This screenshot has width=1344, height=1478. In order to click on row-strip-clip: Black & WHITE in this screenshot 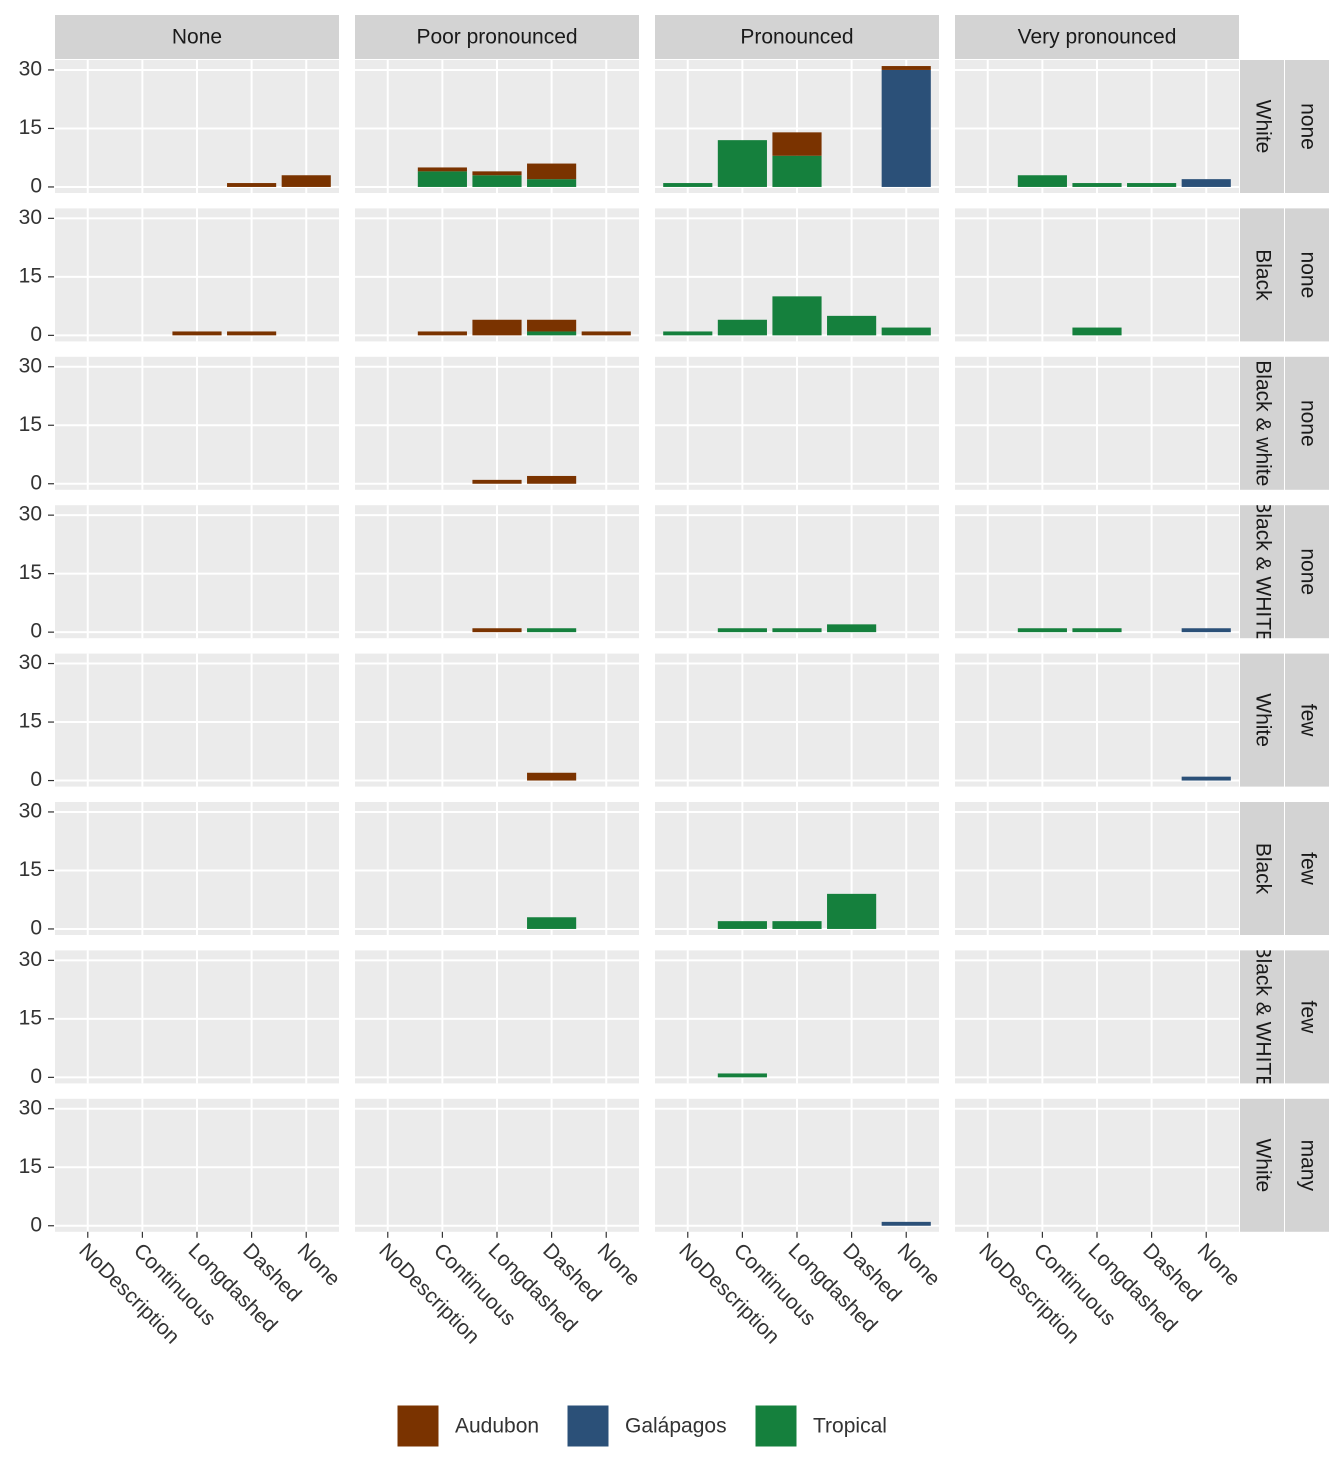, I will do `click(1262, 1017)`.